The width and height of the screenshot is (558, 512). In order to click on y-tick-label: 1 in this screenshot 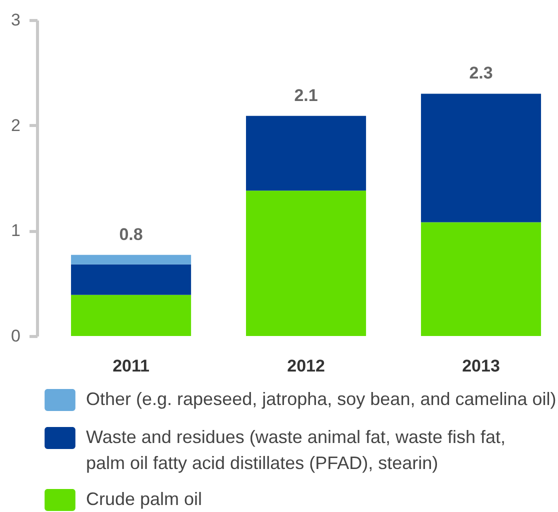, I will do `click(15, 230)`.